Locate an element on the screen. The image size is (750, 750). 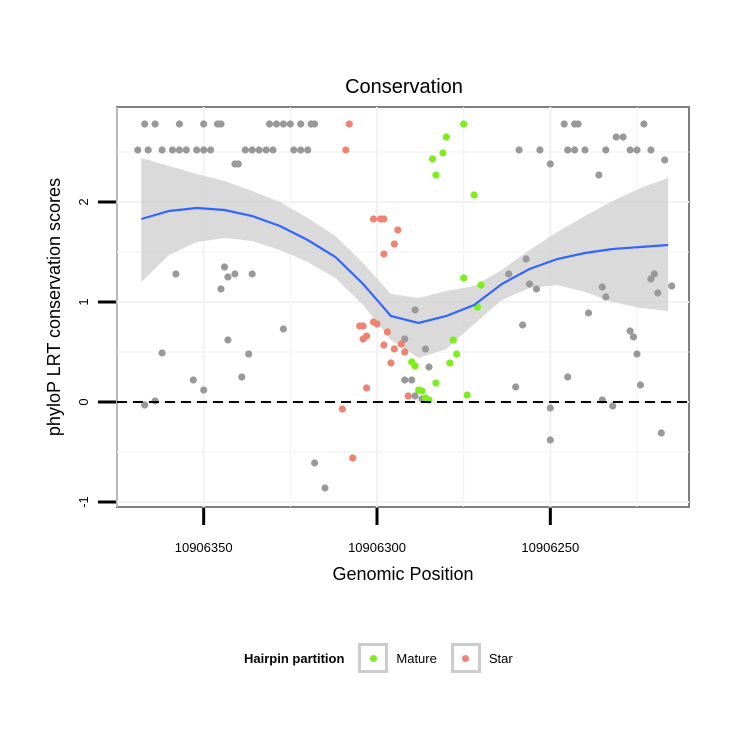
y-axis-tick-label: -1 is located at coordinates (83, 502).